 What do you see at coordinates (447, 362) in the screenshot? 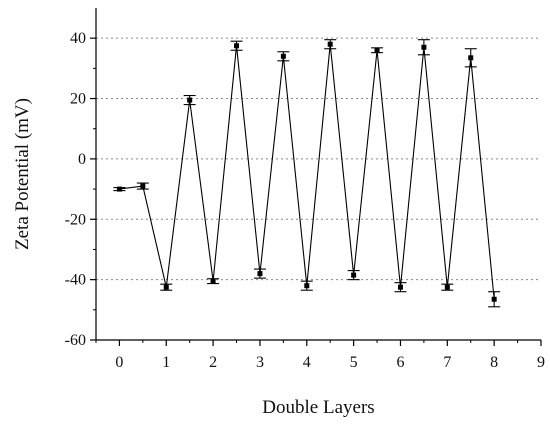
I see `x-tick-label-7: 7` at bounding box center [447, 362].